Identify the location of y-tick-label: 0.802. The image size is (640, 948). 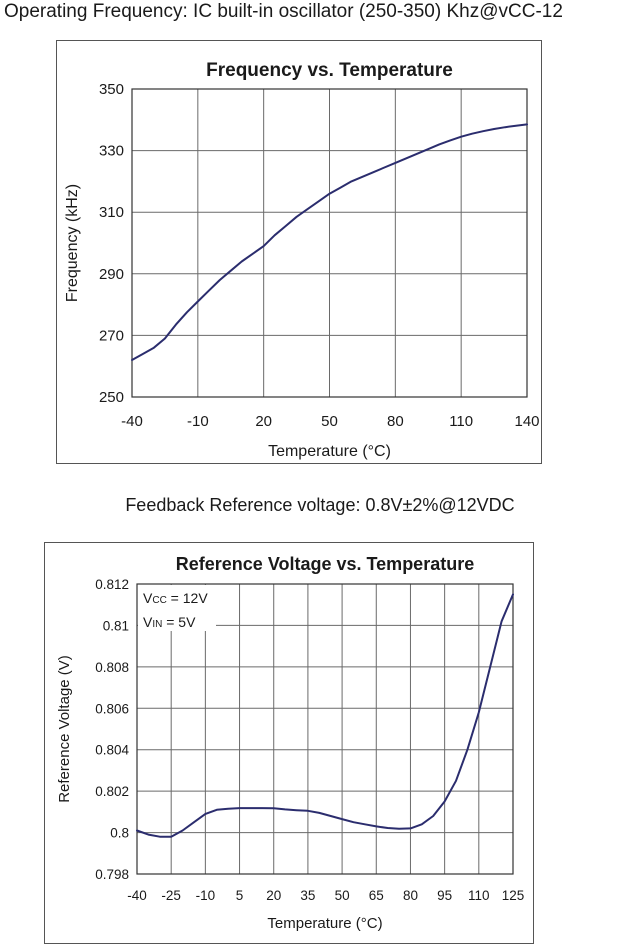
(112, 791).